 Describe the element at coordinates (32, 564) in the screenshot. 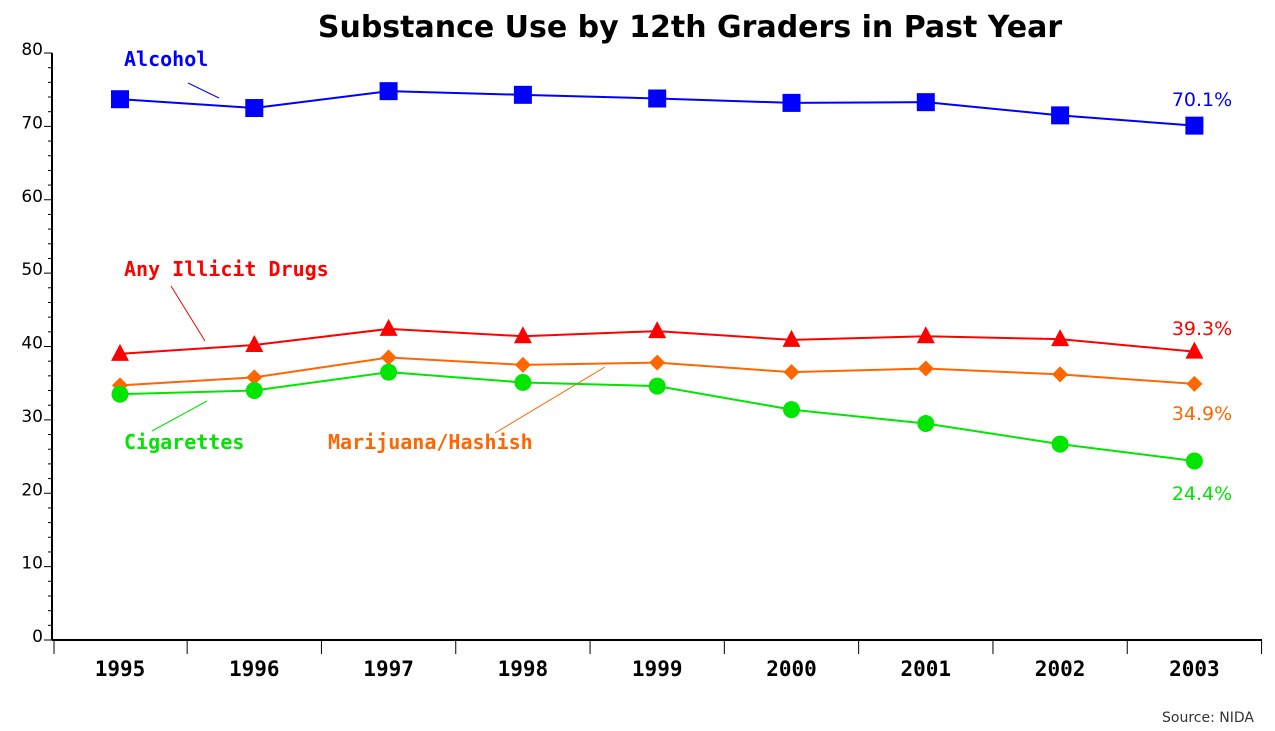

I see `y-tick-label: 10` at that location.